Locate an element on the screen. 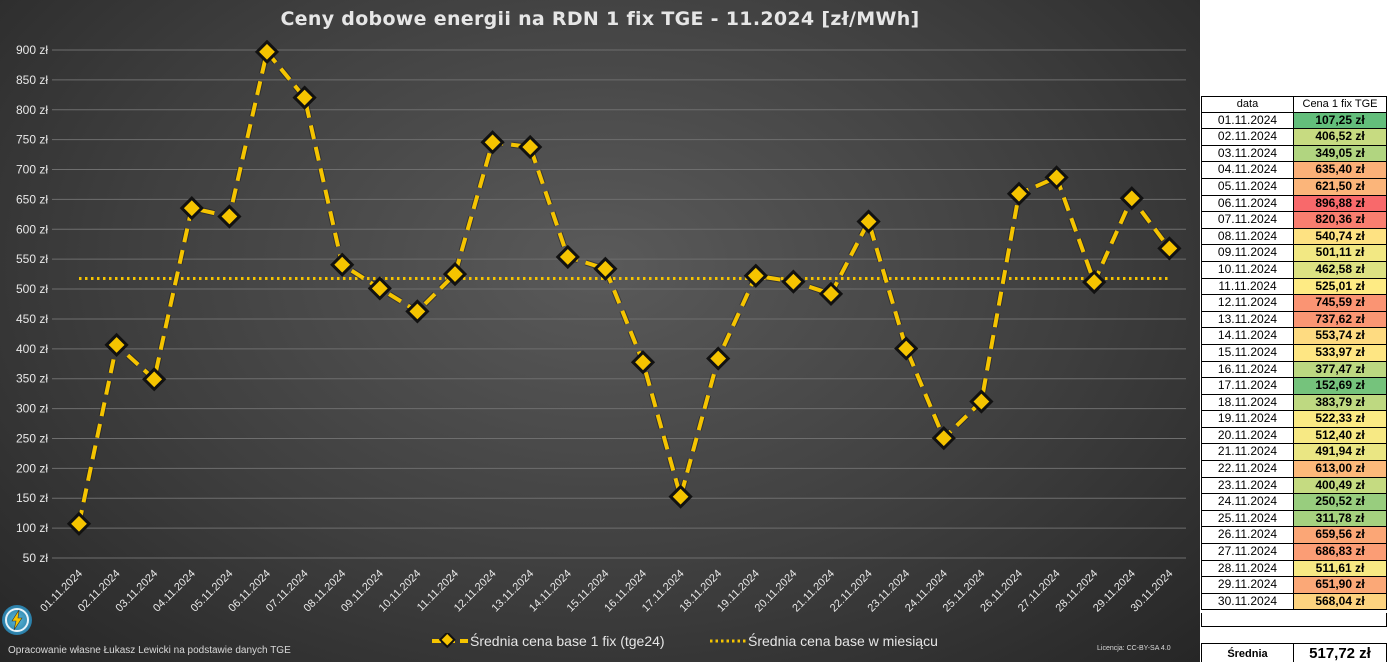 This screenshot has width=1387, height=664. table-row: 18.11.2024 383,79 zł is located at coordinates (1294, 403).